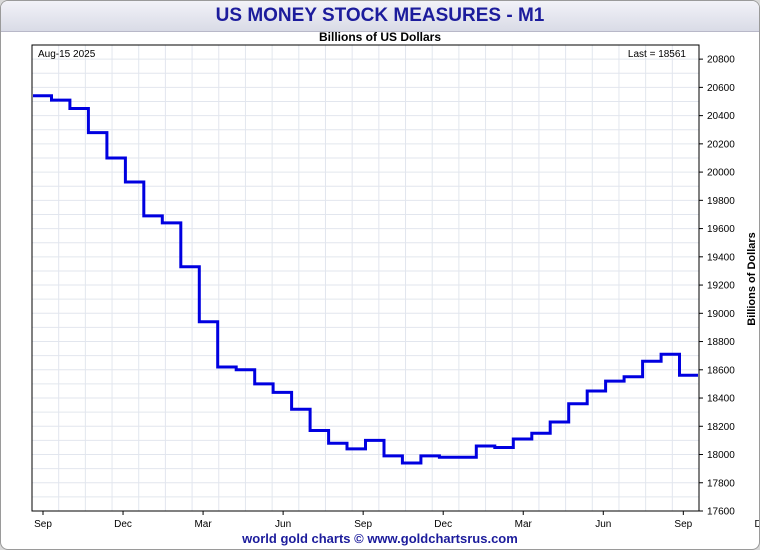  What do you see at coordinates (721, 314) in the screenshot?
I see `y-tick-label: 19000` at bounding box center [721, 314].